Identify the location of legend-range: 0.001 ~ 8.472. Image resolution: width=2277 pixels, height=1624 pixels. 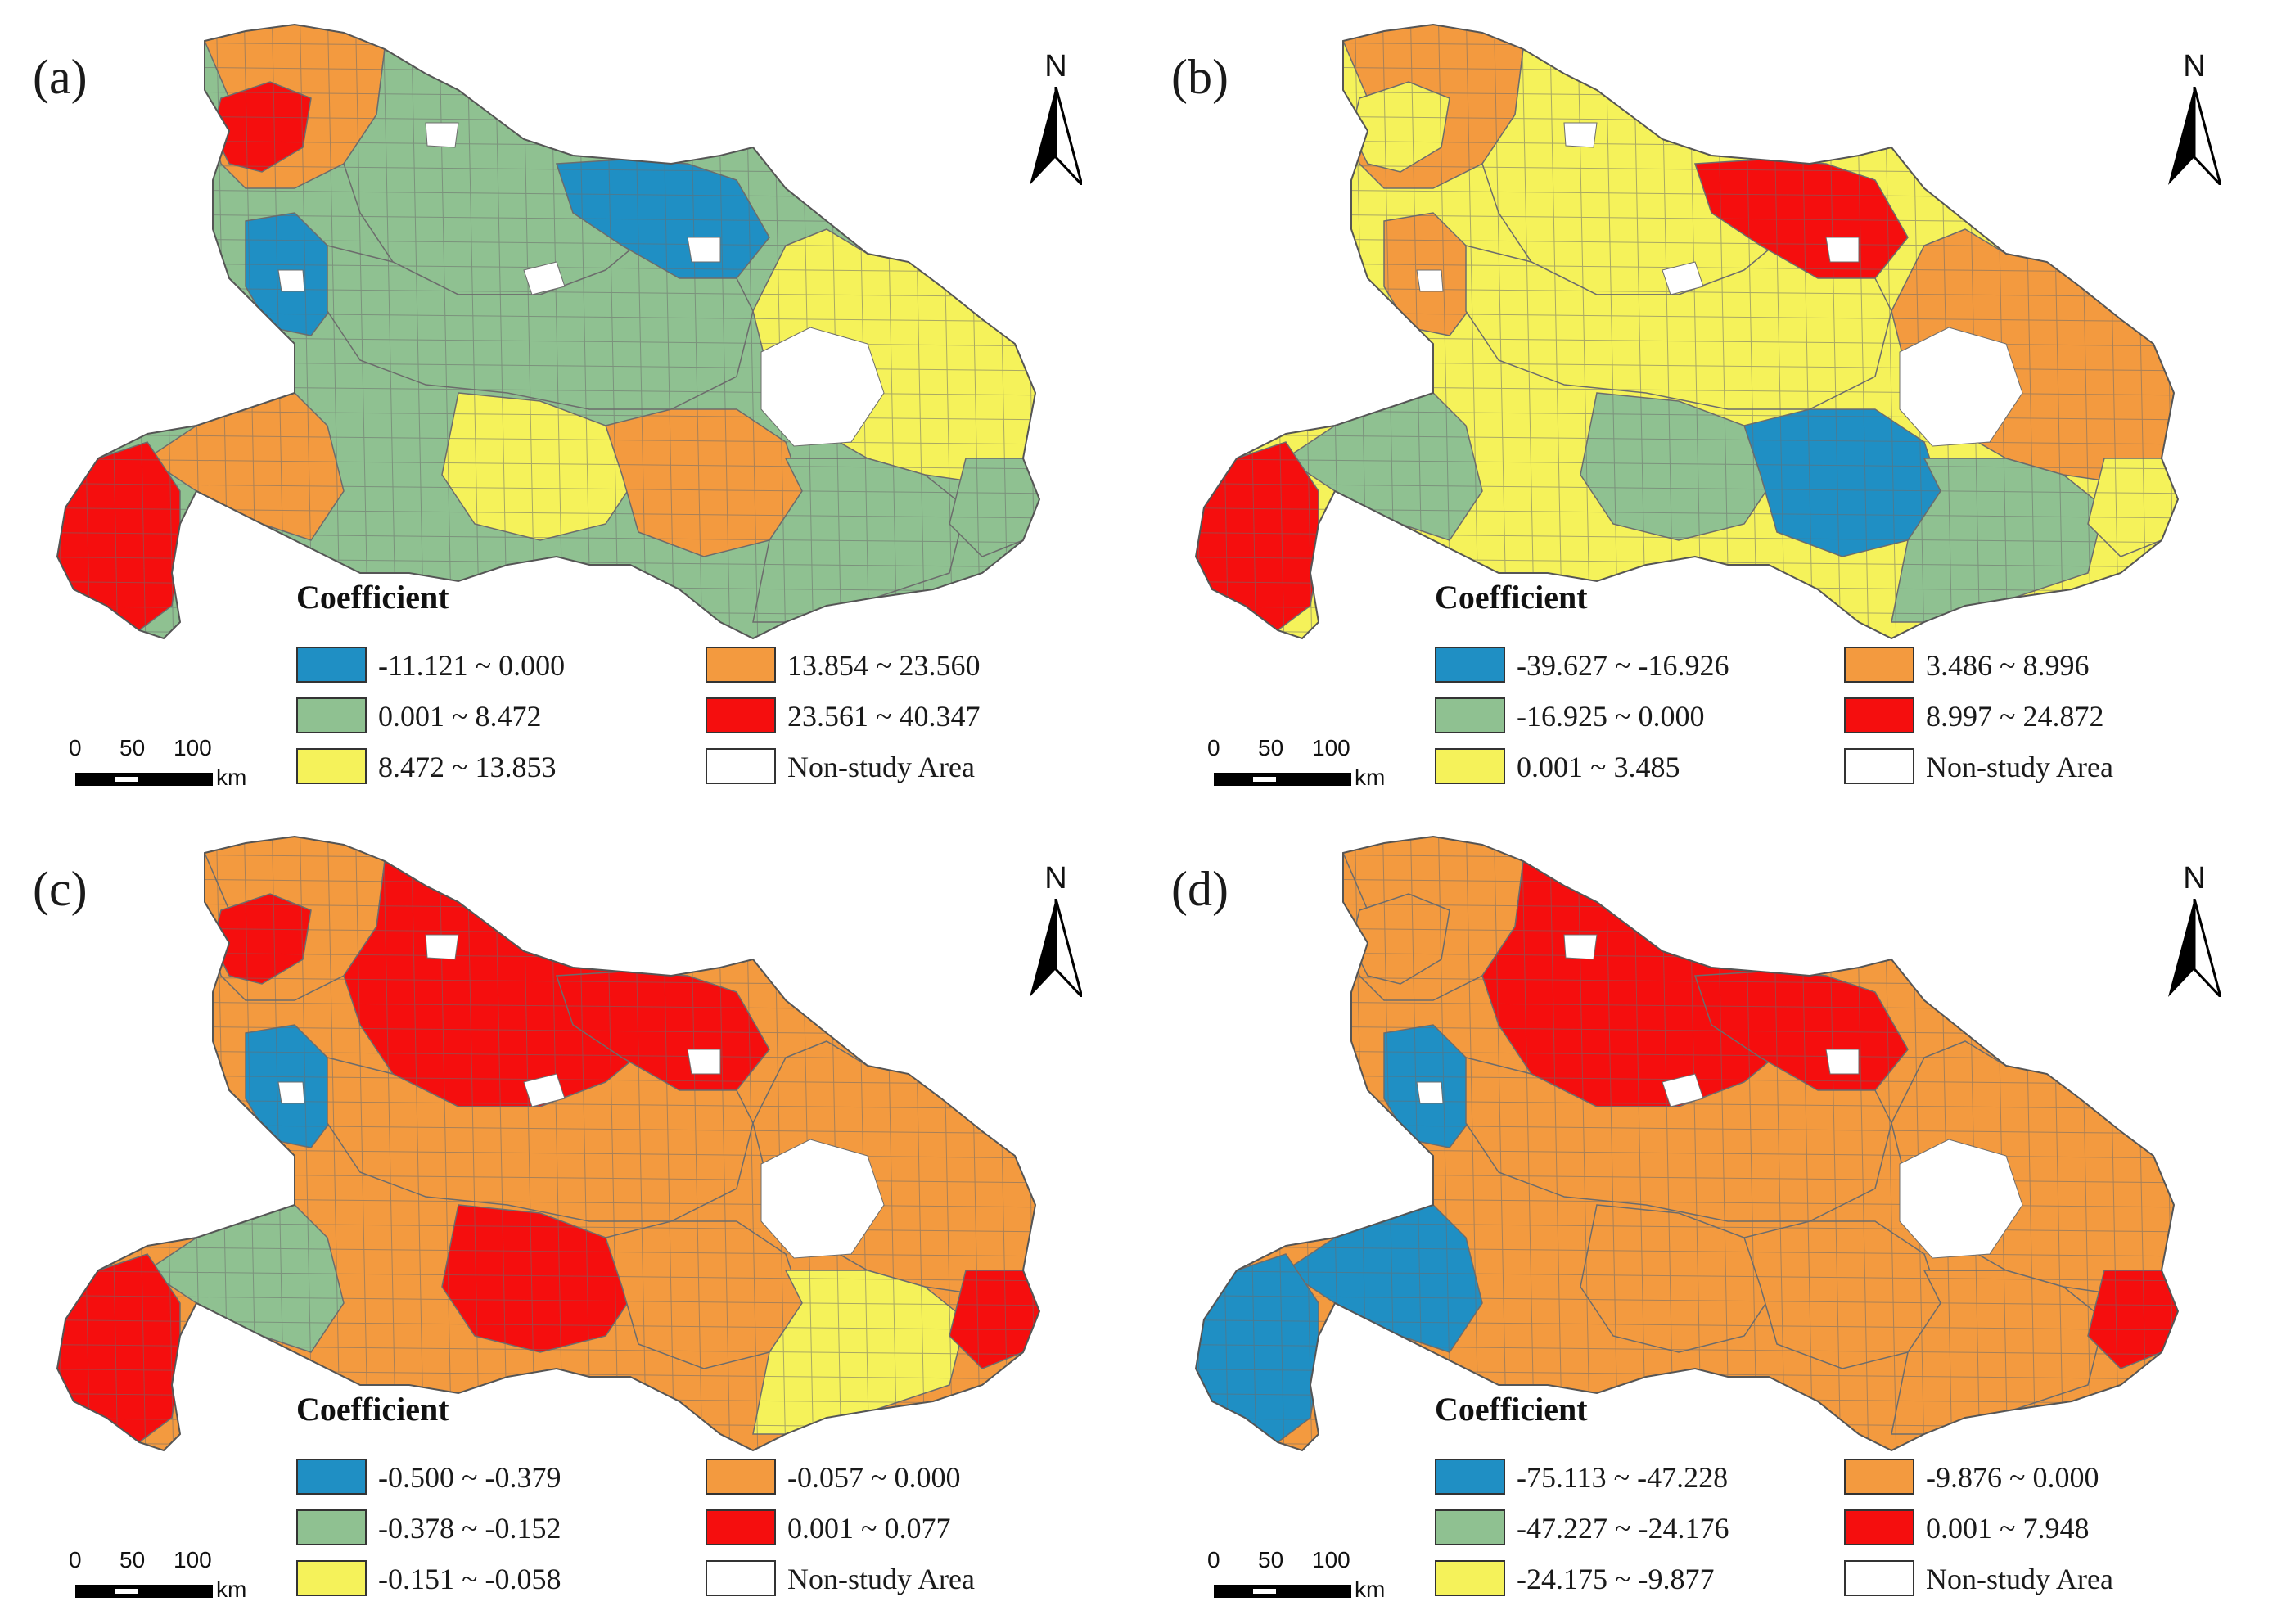
(460, 717).